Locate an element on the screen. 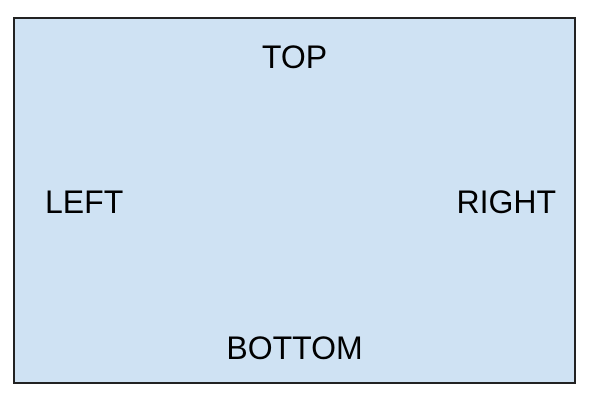 This screenshot has height=408, width=590. bottom-label: BOTTOM is located at coordinates (294, 348).